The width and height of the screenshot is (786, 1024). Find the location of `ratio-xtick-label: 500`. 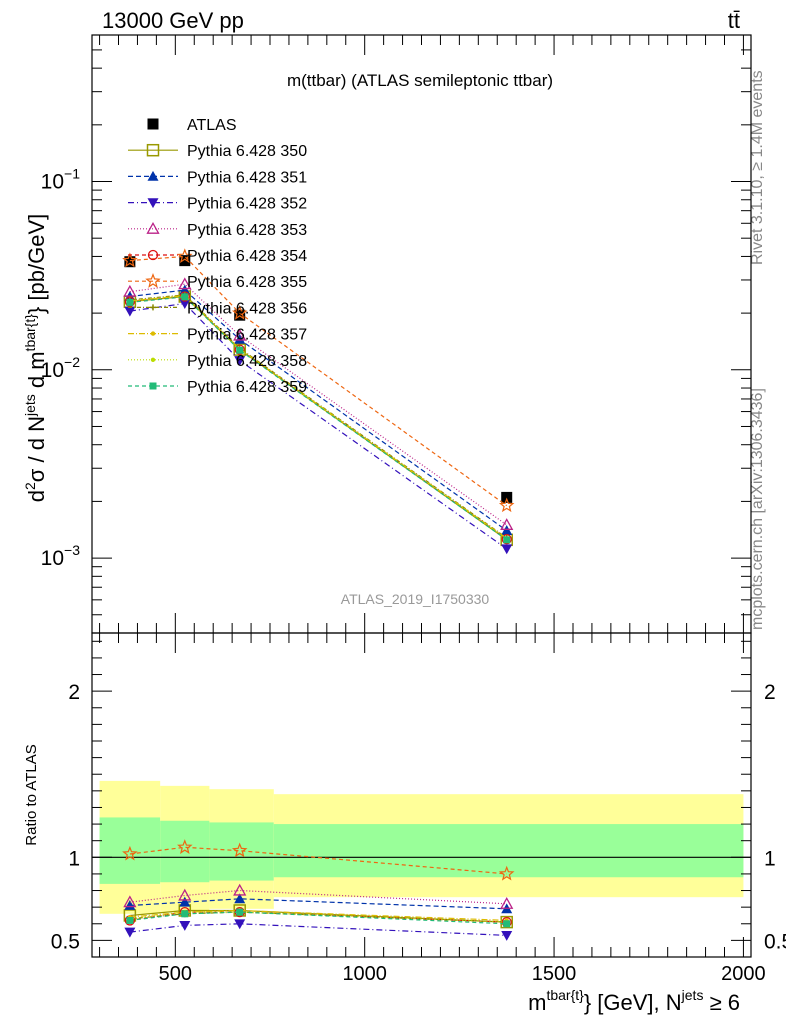

ratio-xtick-label: 500 is located at coordinates (175, 974).